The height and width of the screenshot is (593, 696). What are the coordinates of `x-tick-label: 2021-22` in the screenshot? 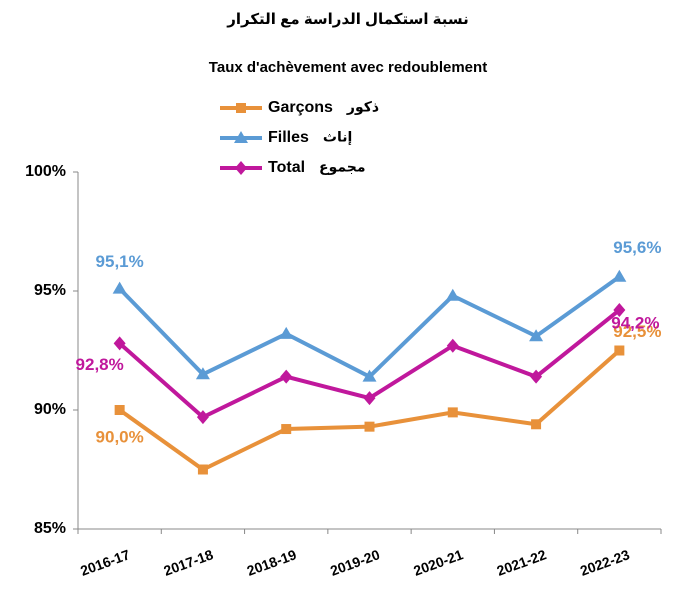 It's located at (522, 562).